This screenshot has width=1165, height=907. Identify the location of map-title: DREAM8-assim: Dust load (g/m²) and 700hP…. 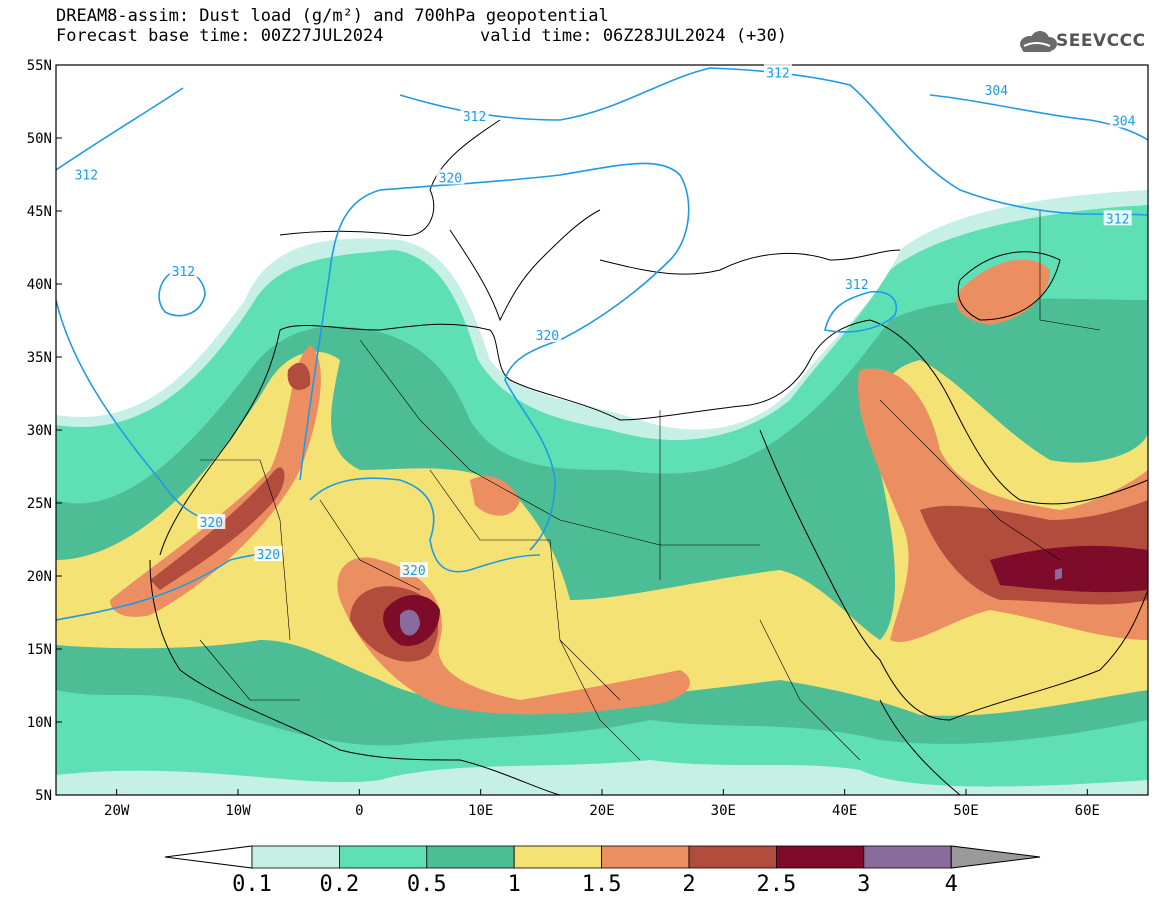
(332, 16).